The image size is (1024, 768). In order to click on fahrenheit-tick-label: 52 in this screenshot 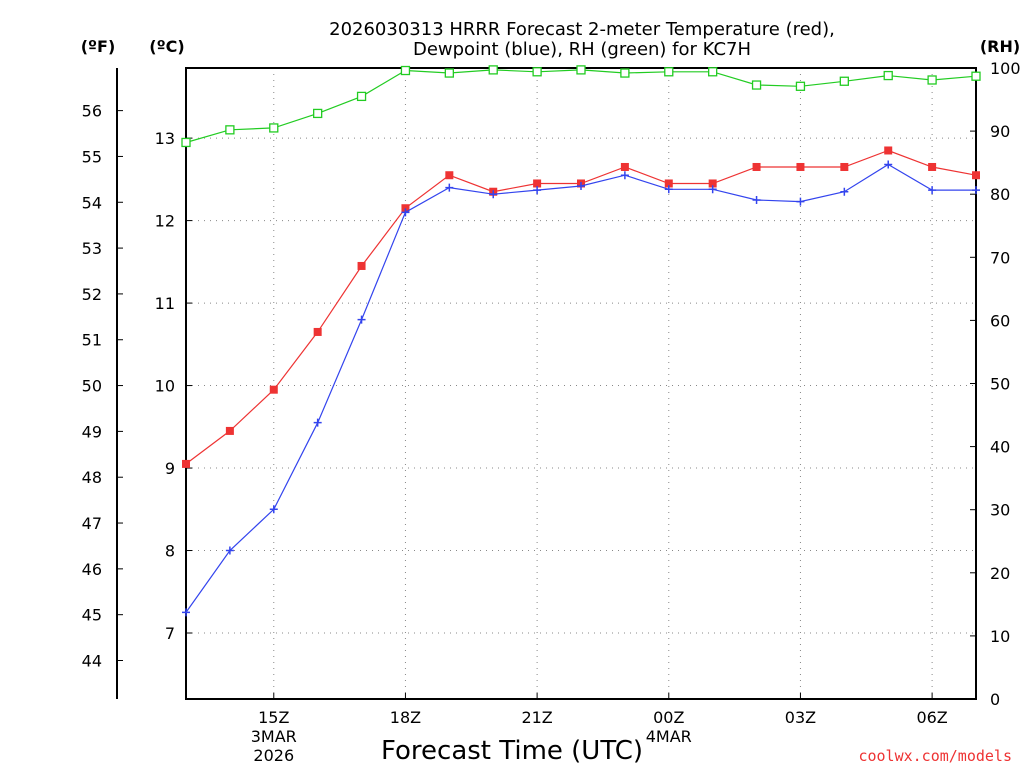, I will do `click(92, 294)`.